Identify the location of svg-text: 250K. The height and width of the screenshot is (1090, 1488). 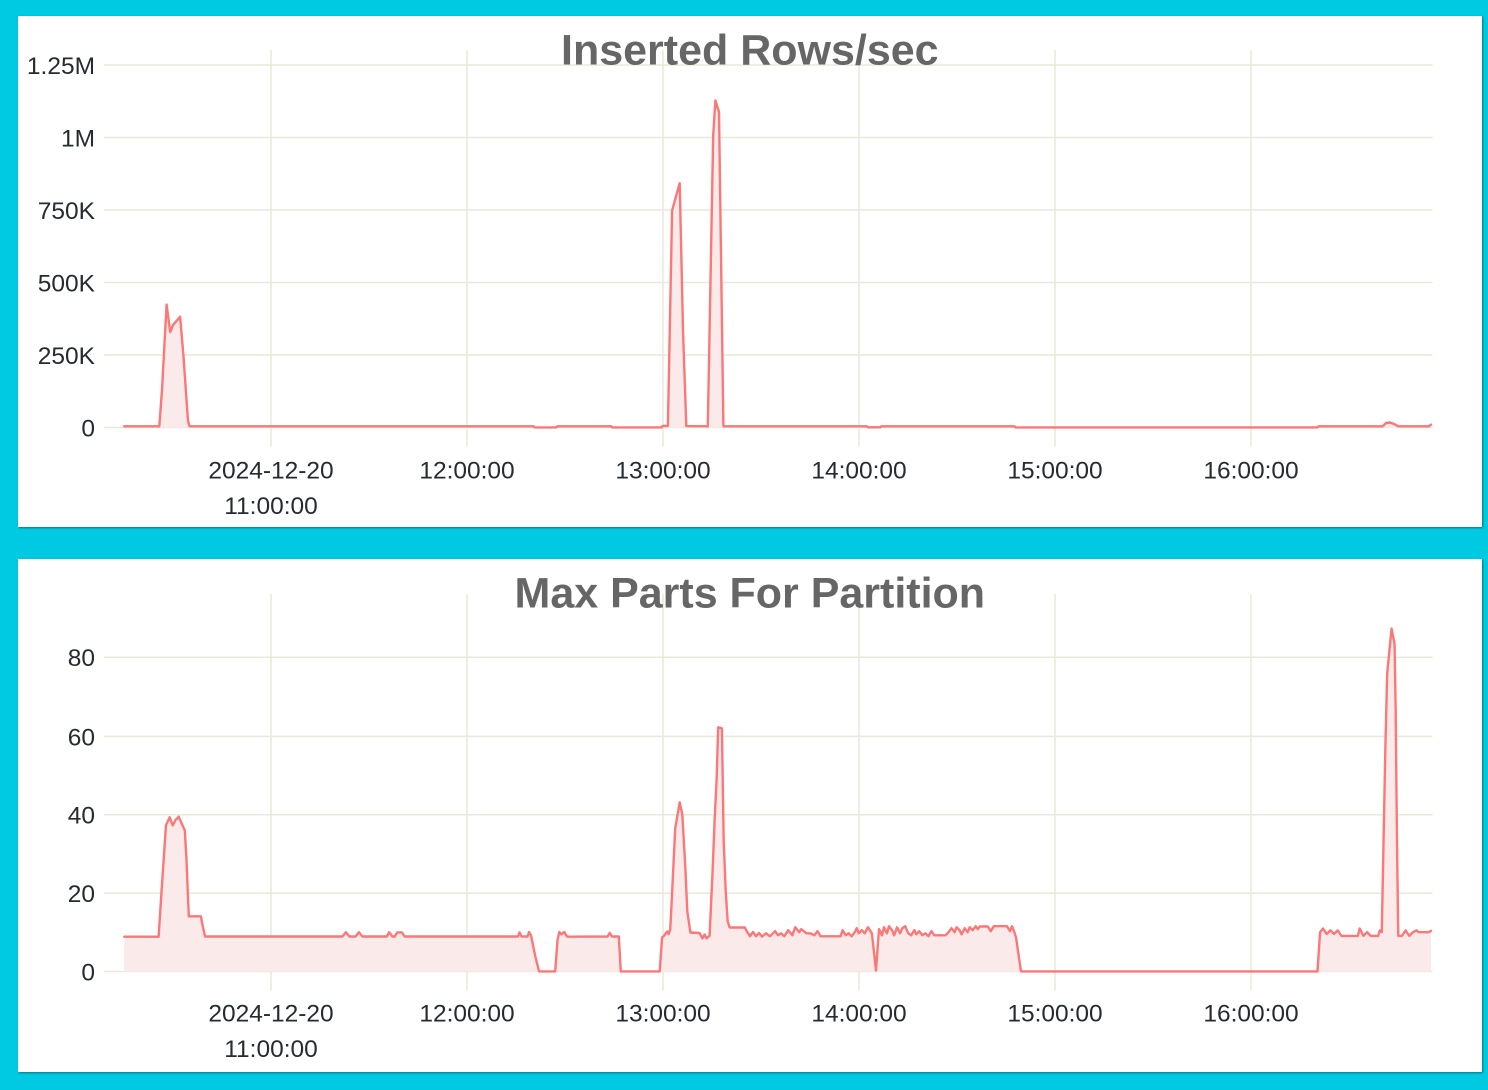
(67, 356).